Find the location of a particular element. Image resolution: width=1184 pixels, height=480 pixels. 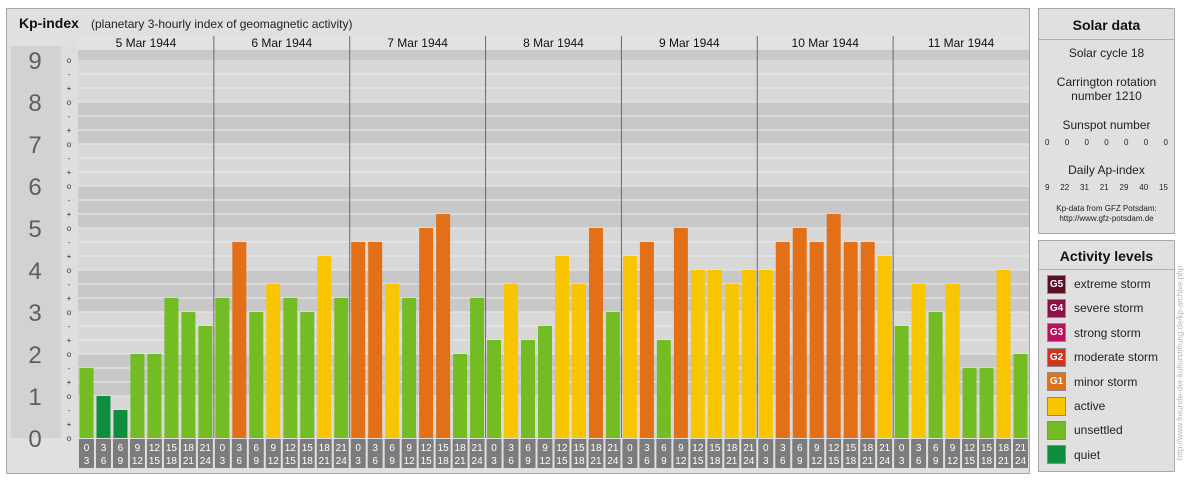

ap-value: 22 is located at coordinates (1065, 187).